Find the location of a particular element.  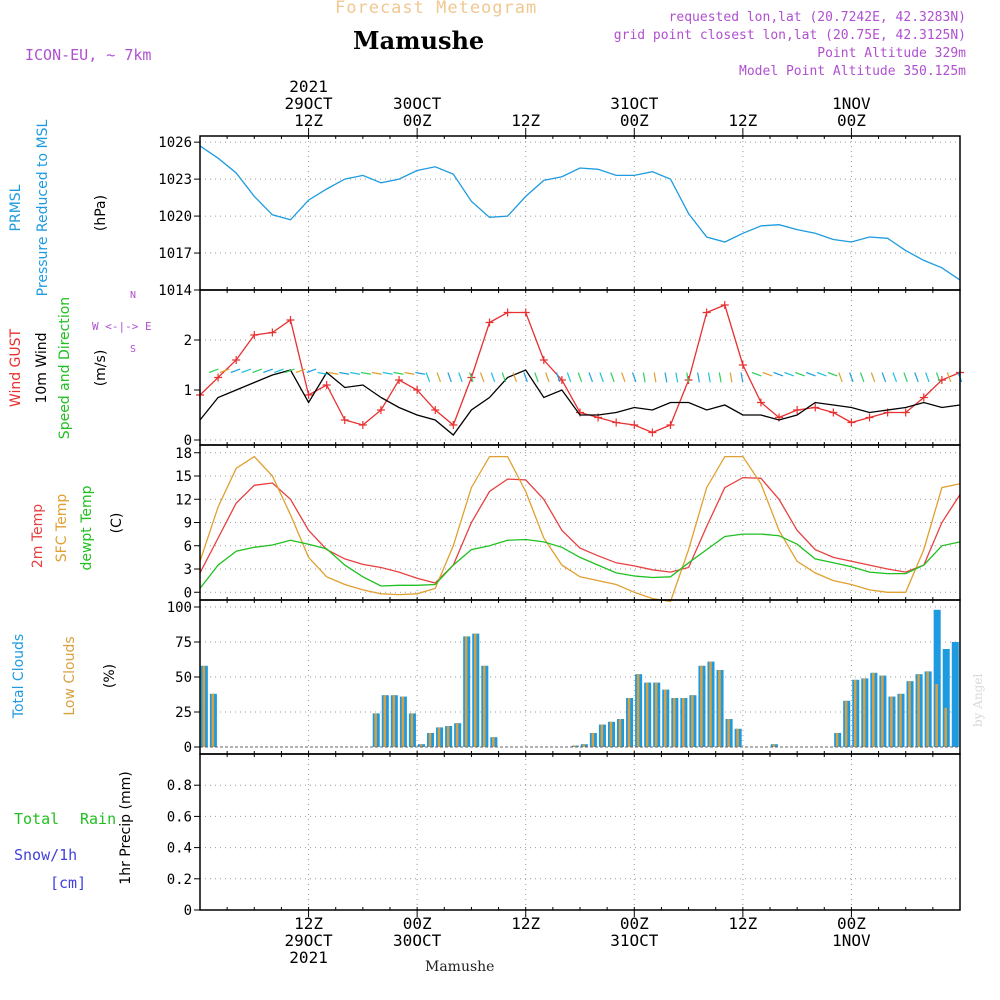

bottom-date-day: 1NOV is located at coordinates (851, 940).